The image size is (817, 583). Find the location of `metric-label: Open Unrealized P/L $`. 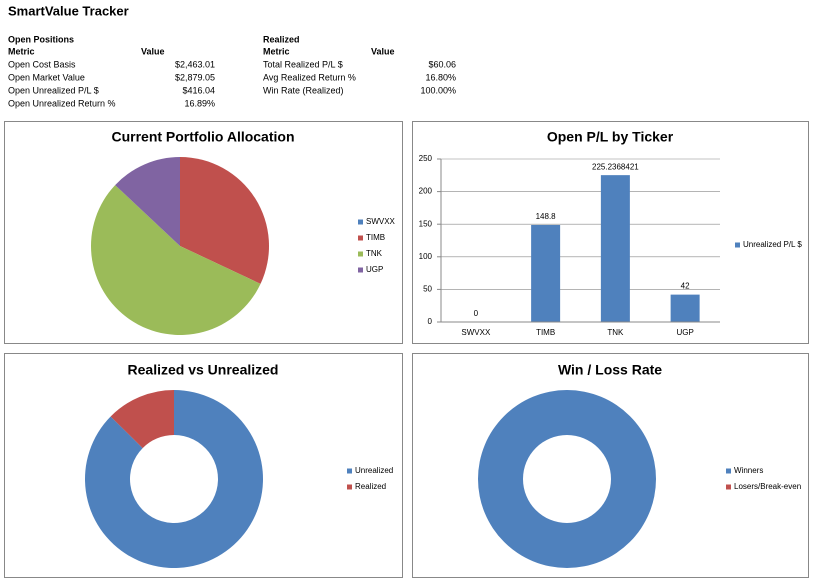

metric-label: Open Unrealized P/L $ is located at coordinates (53, 90).